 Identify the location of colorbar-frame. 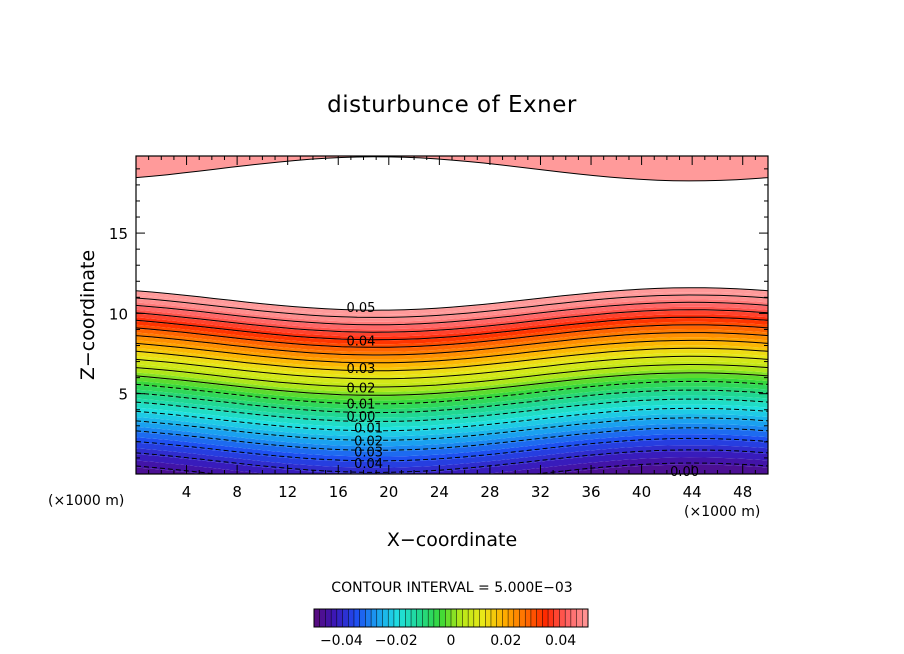
(451, 618).